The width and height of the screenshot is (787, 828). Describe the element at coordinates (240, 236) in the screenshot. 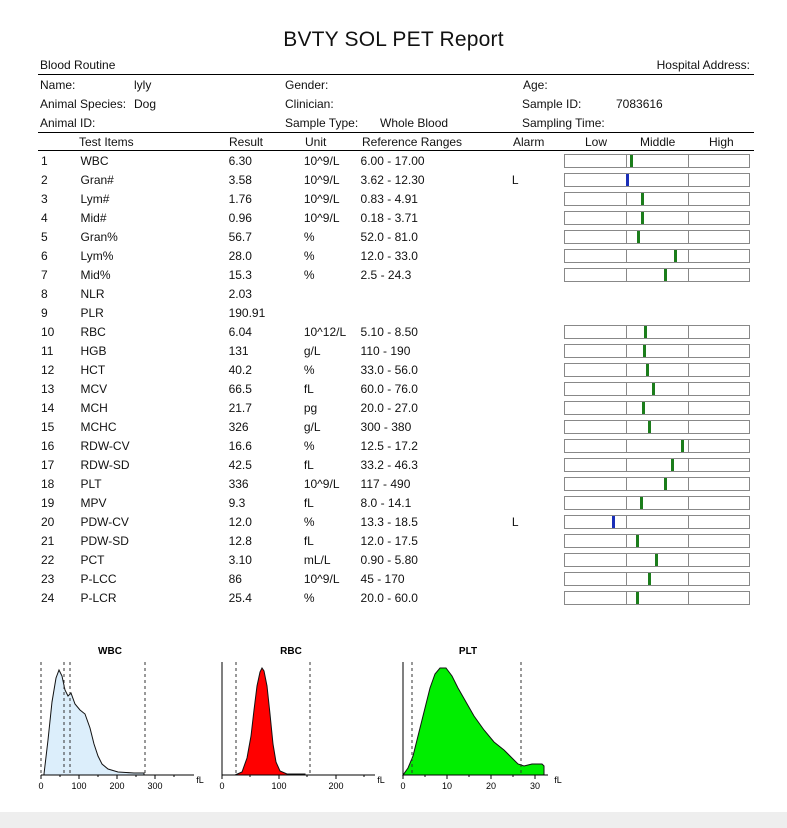

I see `row-result: 56.7` at that location.